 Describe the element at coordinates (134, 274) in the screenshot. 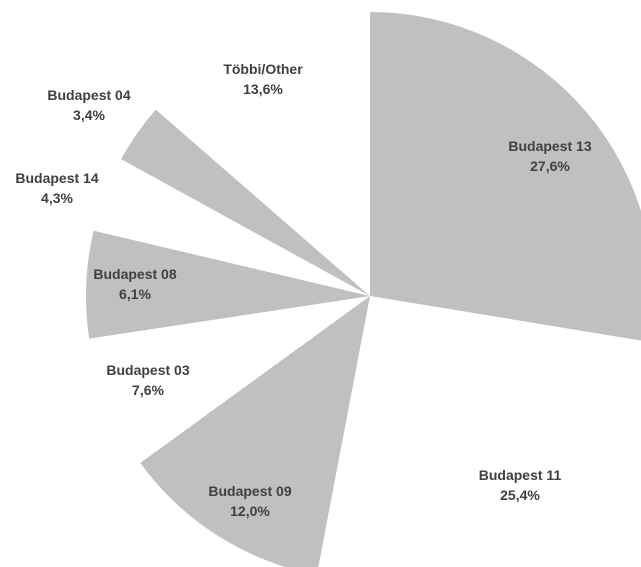

I see `slice-name-budapest-08: Budapest 08` at that location.